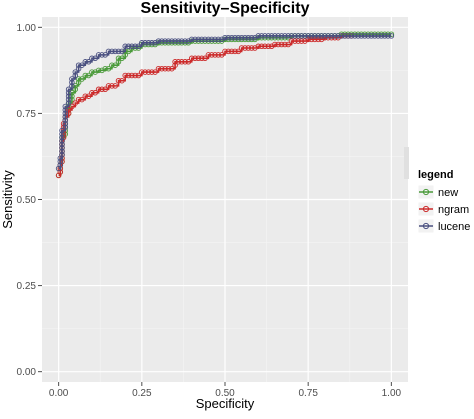 The image size is (474, 419). What do you see at coordinates (406, 163) in the screenshot?
I see `scroll-handle` at bounding box center [406, 163].